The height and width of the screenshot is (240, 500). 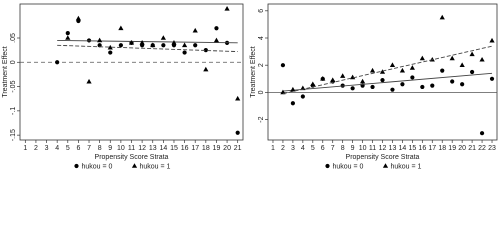 I want to click on x-tick-label: 6, so click(x=78, y=148).